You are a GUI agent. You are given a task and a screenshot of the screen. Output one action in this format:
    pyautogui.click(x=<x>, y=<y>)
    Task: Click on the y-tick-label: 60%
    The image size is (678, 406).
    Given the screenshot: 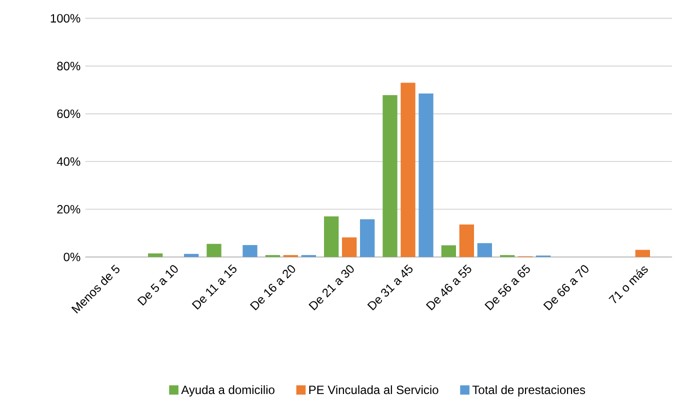 What is the action you would take?
    pyautogui.click(x=68, y=114)
    